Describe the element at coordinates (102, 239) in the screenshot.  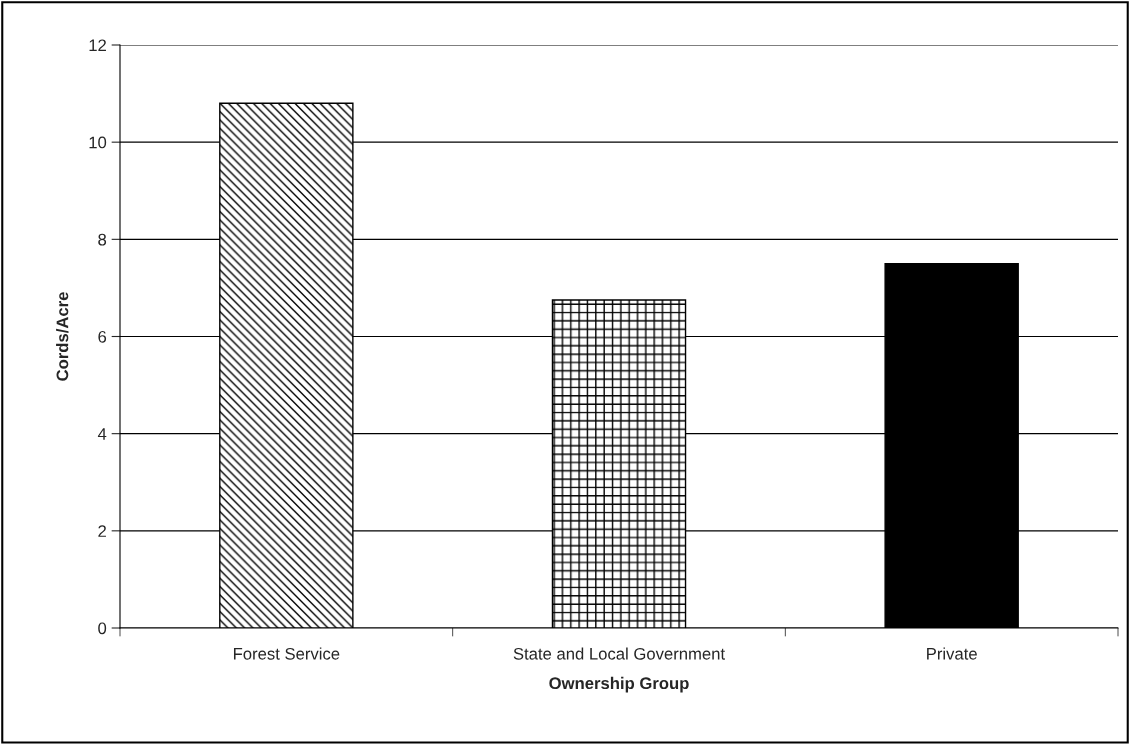
I see `y-tick-label: 8` at that location.